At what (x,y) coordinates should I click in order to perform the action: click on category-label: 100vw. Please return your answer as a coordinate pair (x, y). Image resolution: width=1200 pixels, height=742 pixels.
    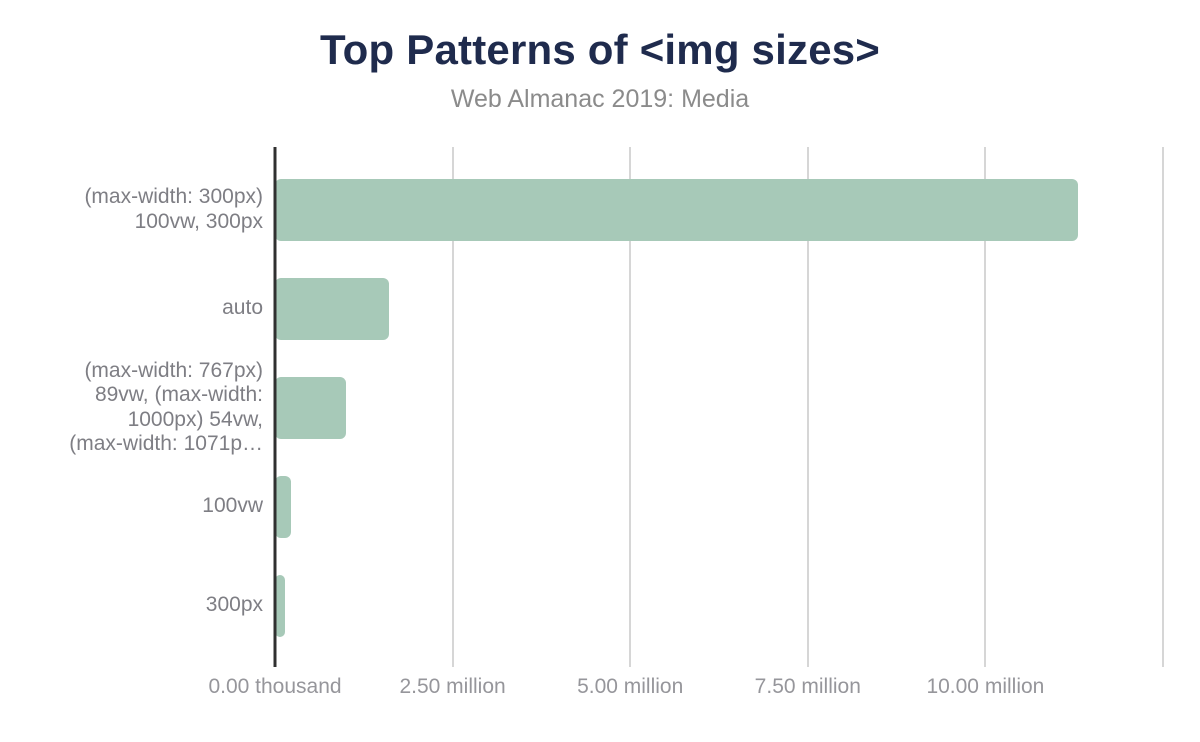
    Looking at the image, I should click on (135, 506).